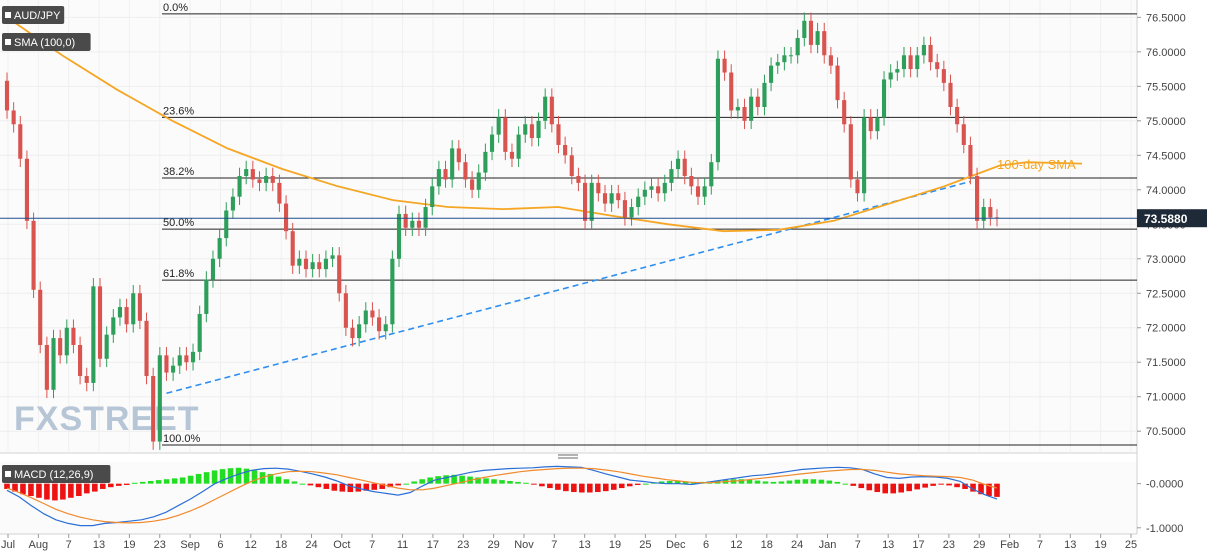  What do you see at coordinates (178, 274) in the screenshot?
I see `fib-label: 61.8%` at bounding box center [178, 274].